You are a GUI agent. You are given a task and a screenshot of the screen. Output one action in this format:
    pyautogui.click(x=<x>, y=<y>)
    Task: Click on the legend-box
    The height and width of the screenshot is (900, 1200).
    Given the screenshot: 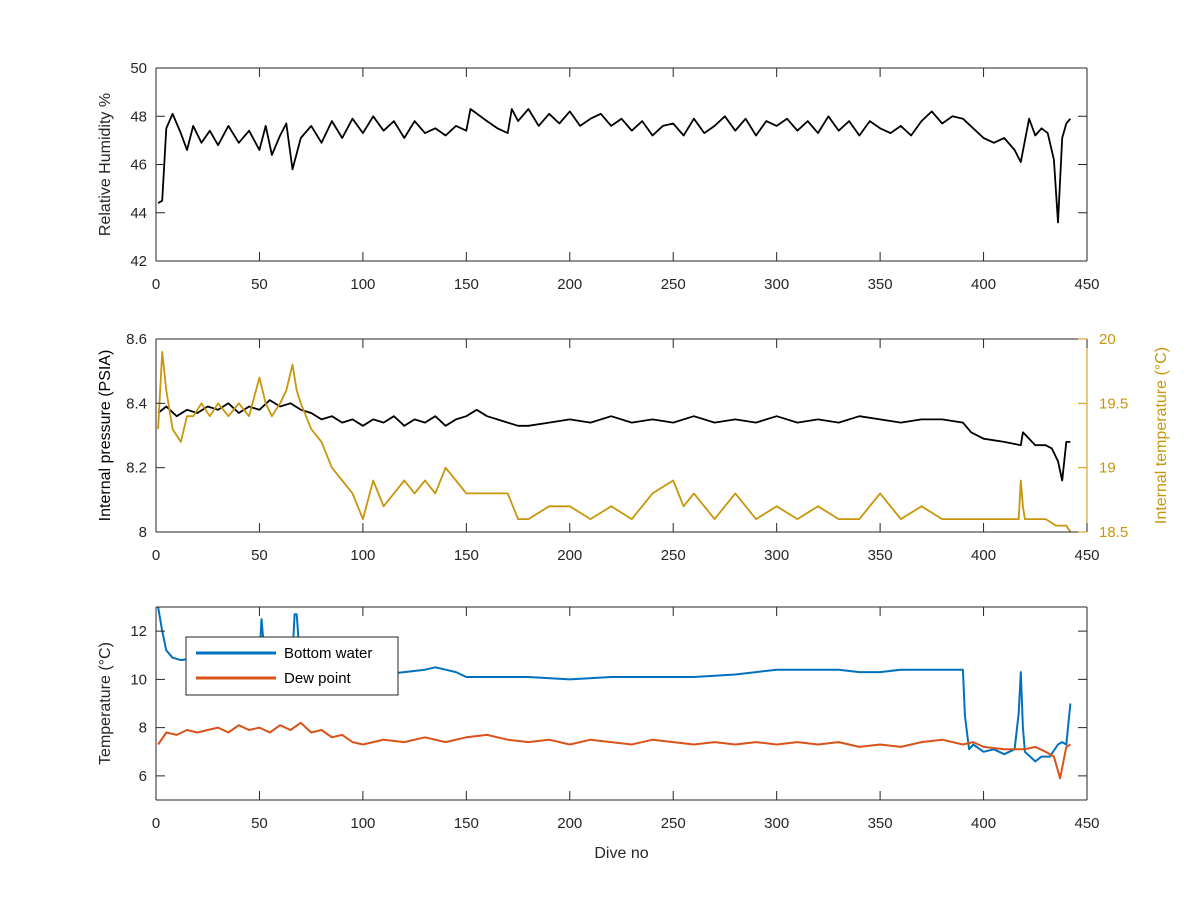 What is the action you would take?
    pyautogui.click(x=292, y=666)
    